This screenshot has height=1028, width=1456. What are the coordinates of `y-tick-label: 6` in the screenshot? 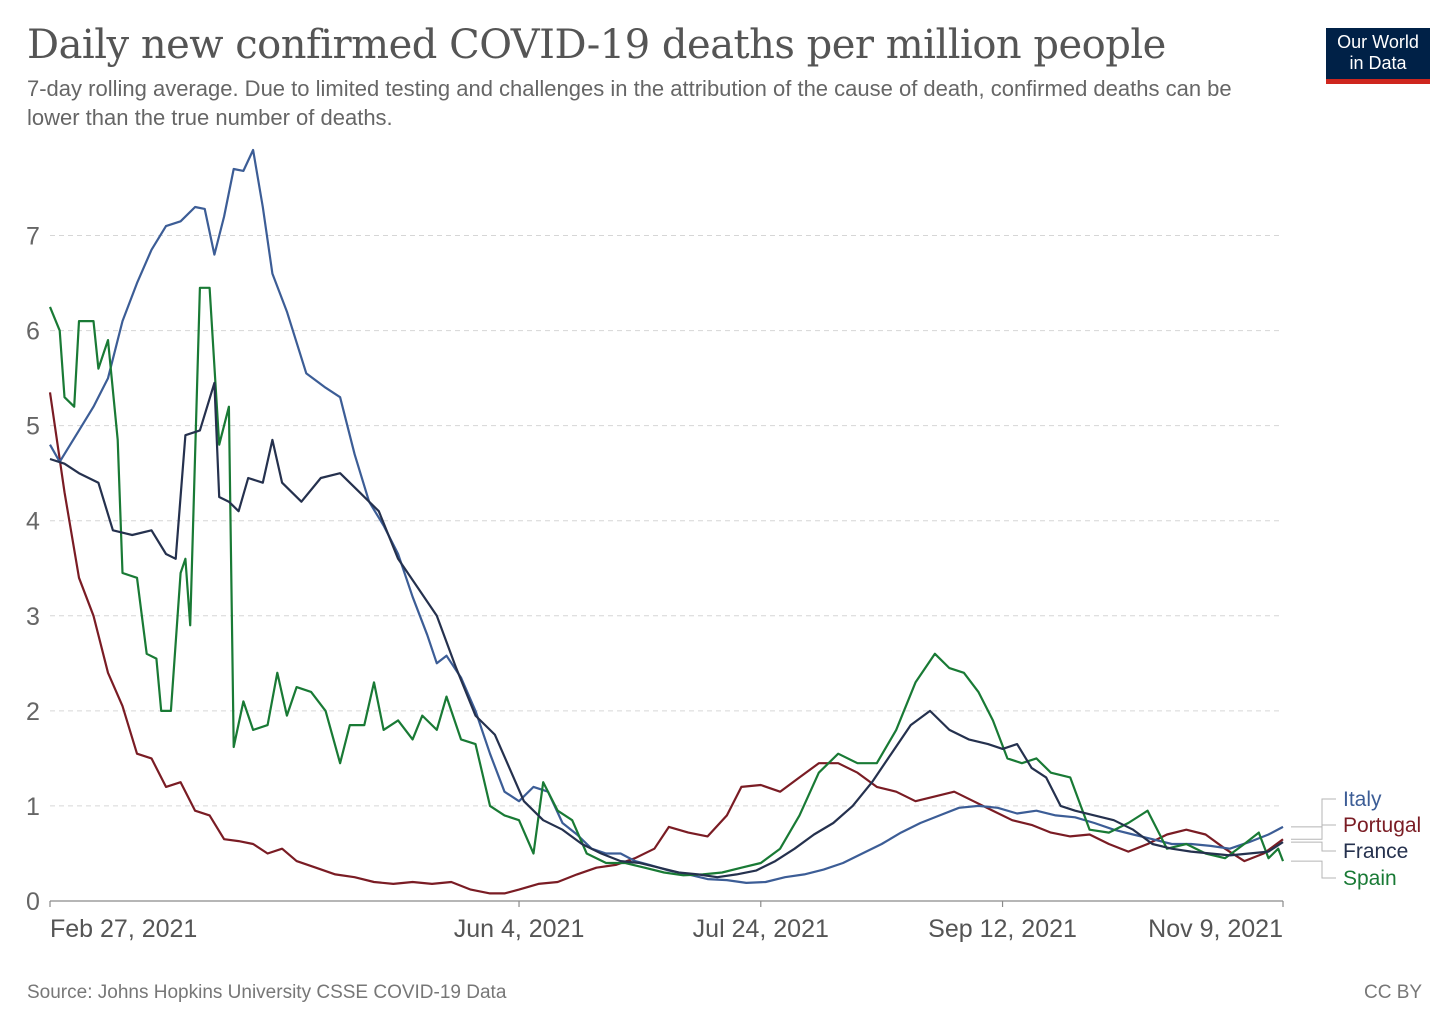 It's located at (33, 332).